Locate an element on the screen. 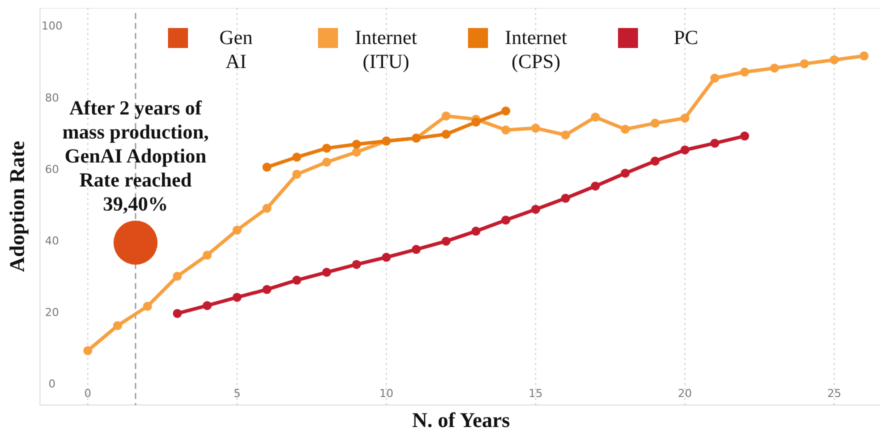  y-tick-label: 40 is located at coordinates (52, 241).